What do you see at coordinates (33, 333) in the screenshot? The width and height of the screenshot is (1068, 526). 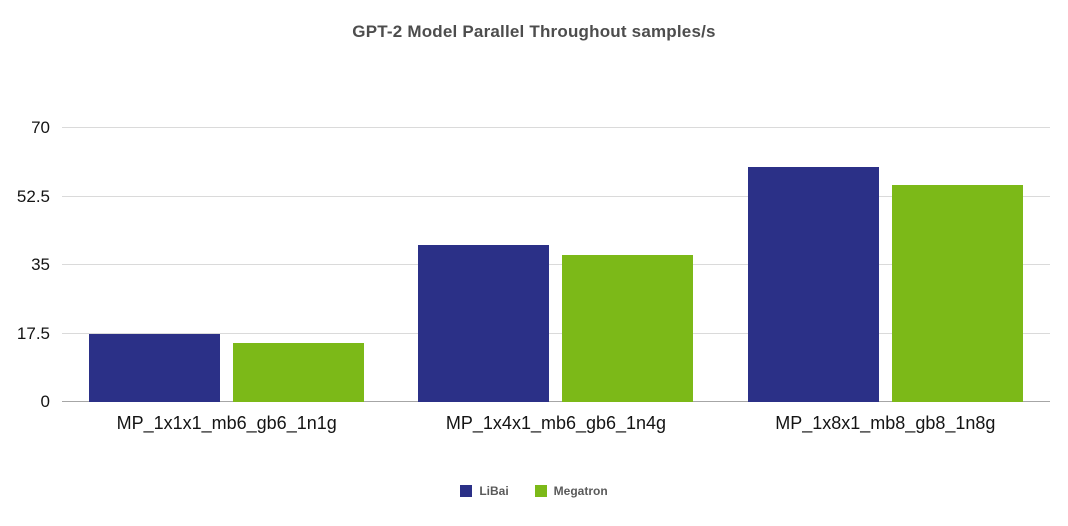 I see `y-tick-label: 17.5` at bounding box center [33, 333].